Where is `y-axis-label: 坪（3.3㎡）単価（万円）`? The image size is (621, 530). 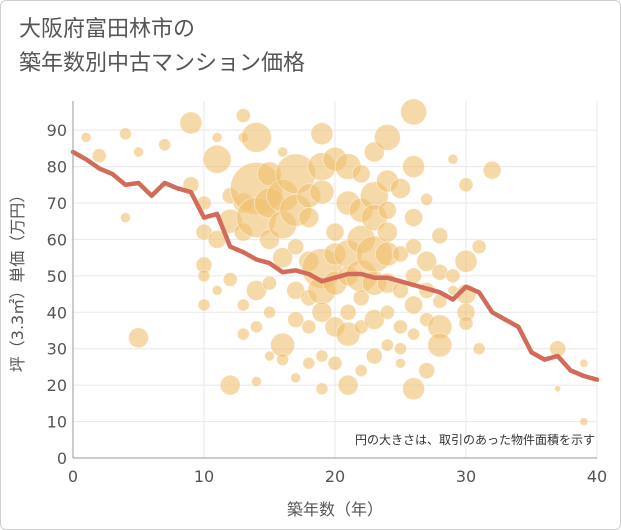 y-axis-label: 坪（3.3㎡）単価（万円） is located at coordinates (17, 279).